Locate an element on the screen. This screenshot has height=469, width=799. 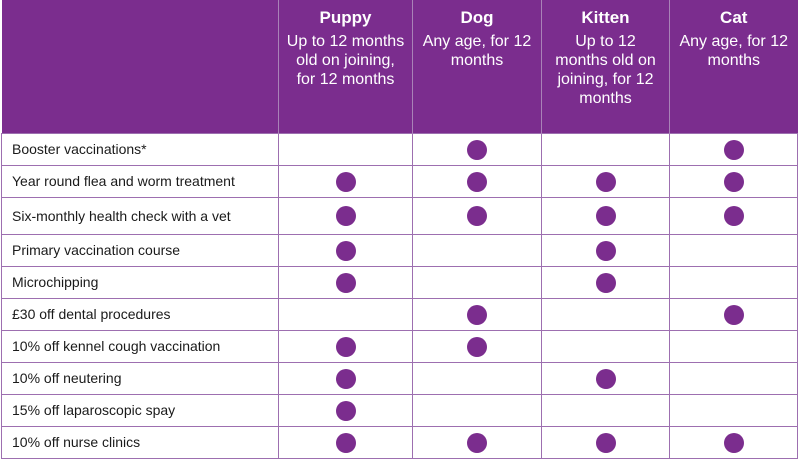
table-row: Primary vaccination course is located at coordinates (399, 250).